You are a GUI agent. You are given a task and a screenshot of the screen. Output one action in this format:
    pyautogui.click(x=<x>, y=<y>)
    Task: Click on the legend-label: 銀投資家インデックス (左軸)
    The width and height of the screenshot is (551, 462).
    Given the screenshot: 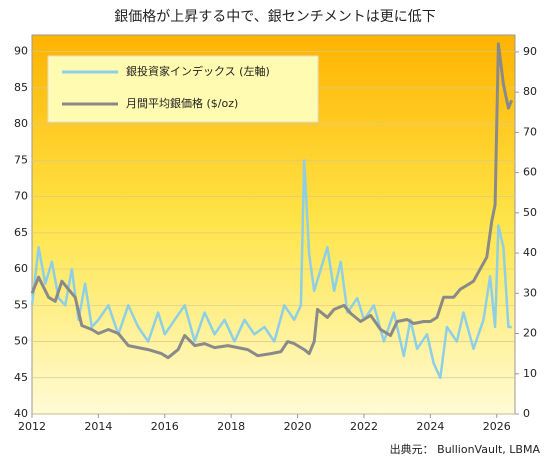 What is the action you would take?
    pyautogui.click(x=198, y=71)
    